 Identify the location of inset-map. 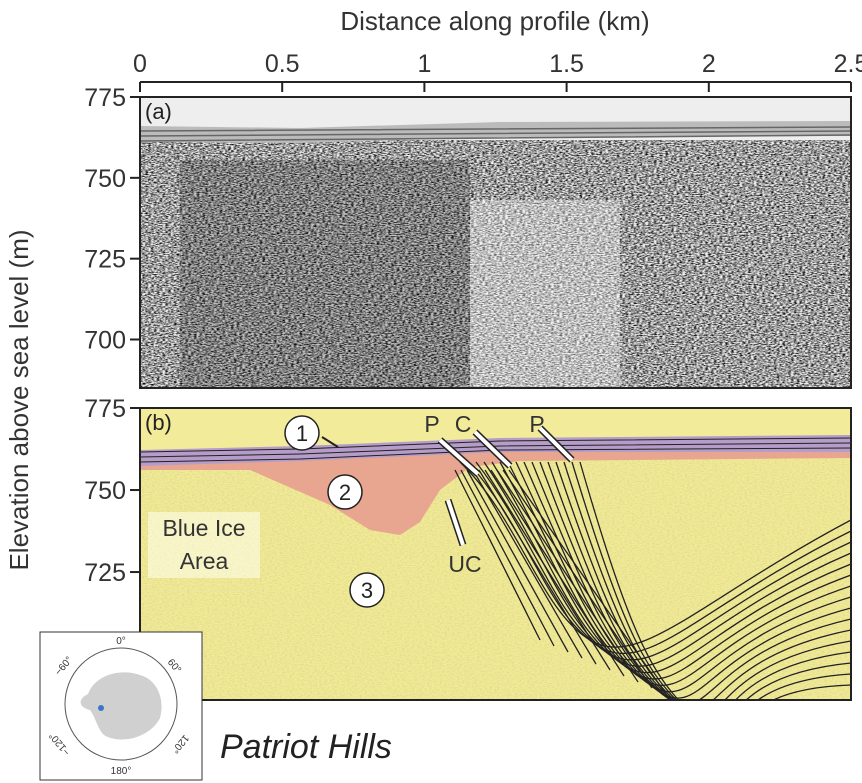
(121, 706).